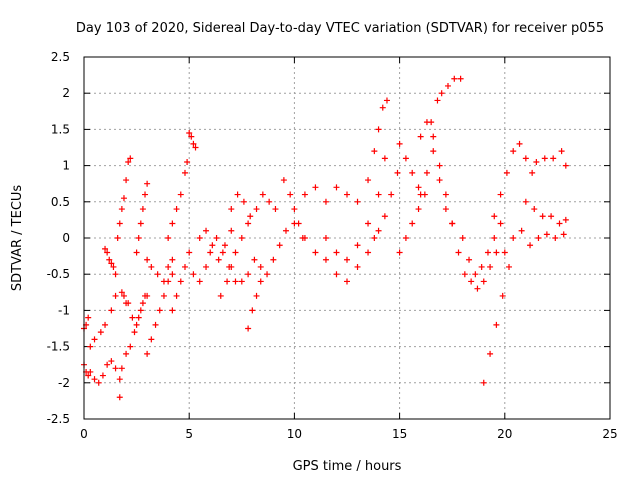 The height and width of the screenshot is (480, 640). What do you see at coordinates (58, 347) in the screenshot?
I see `y-tick-label: -1.5` at bounding box center [58, 347].